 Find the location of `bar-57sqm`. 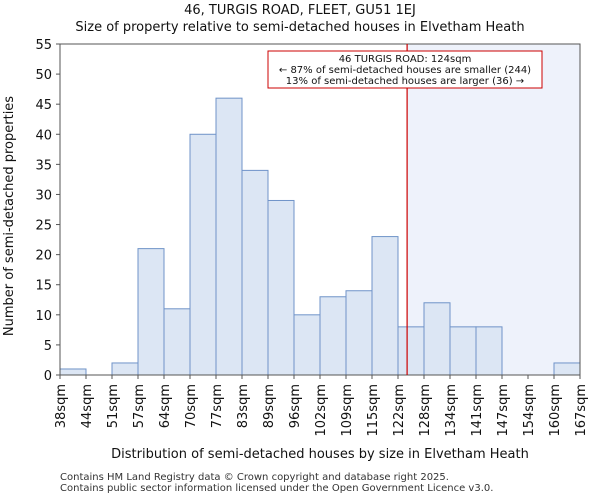

bar-57sqm is located at coordinates (151, 312).